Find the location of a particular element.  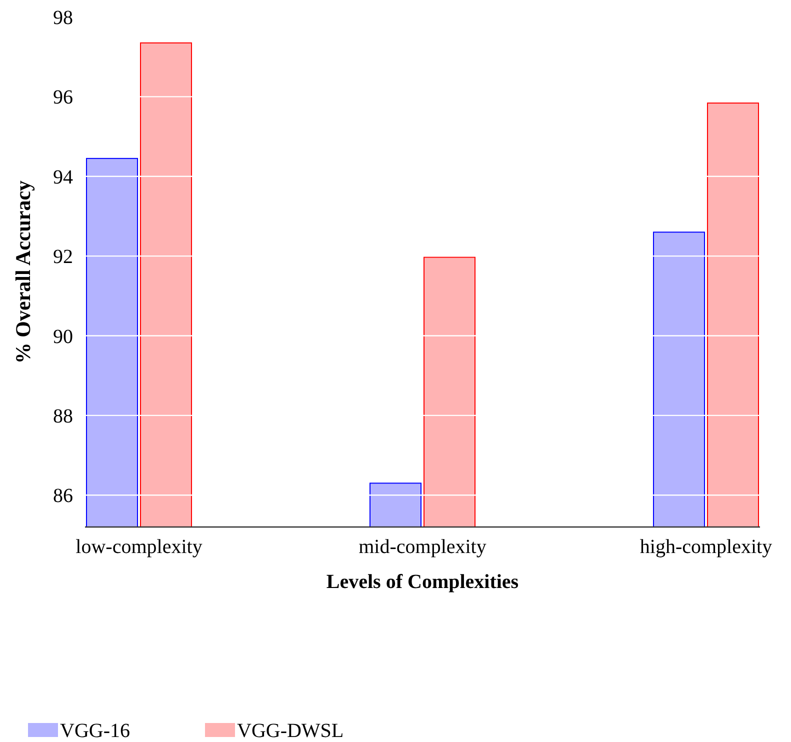

x-tick-label: low-complexity is located at coordinates (139, 547).